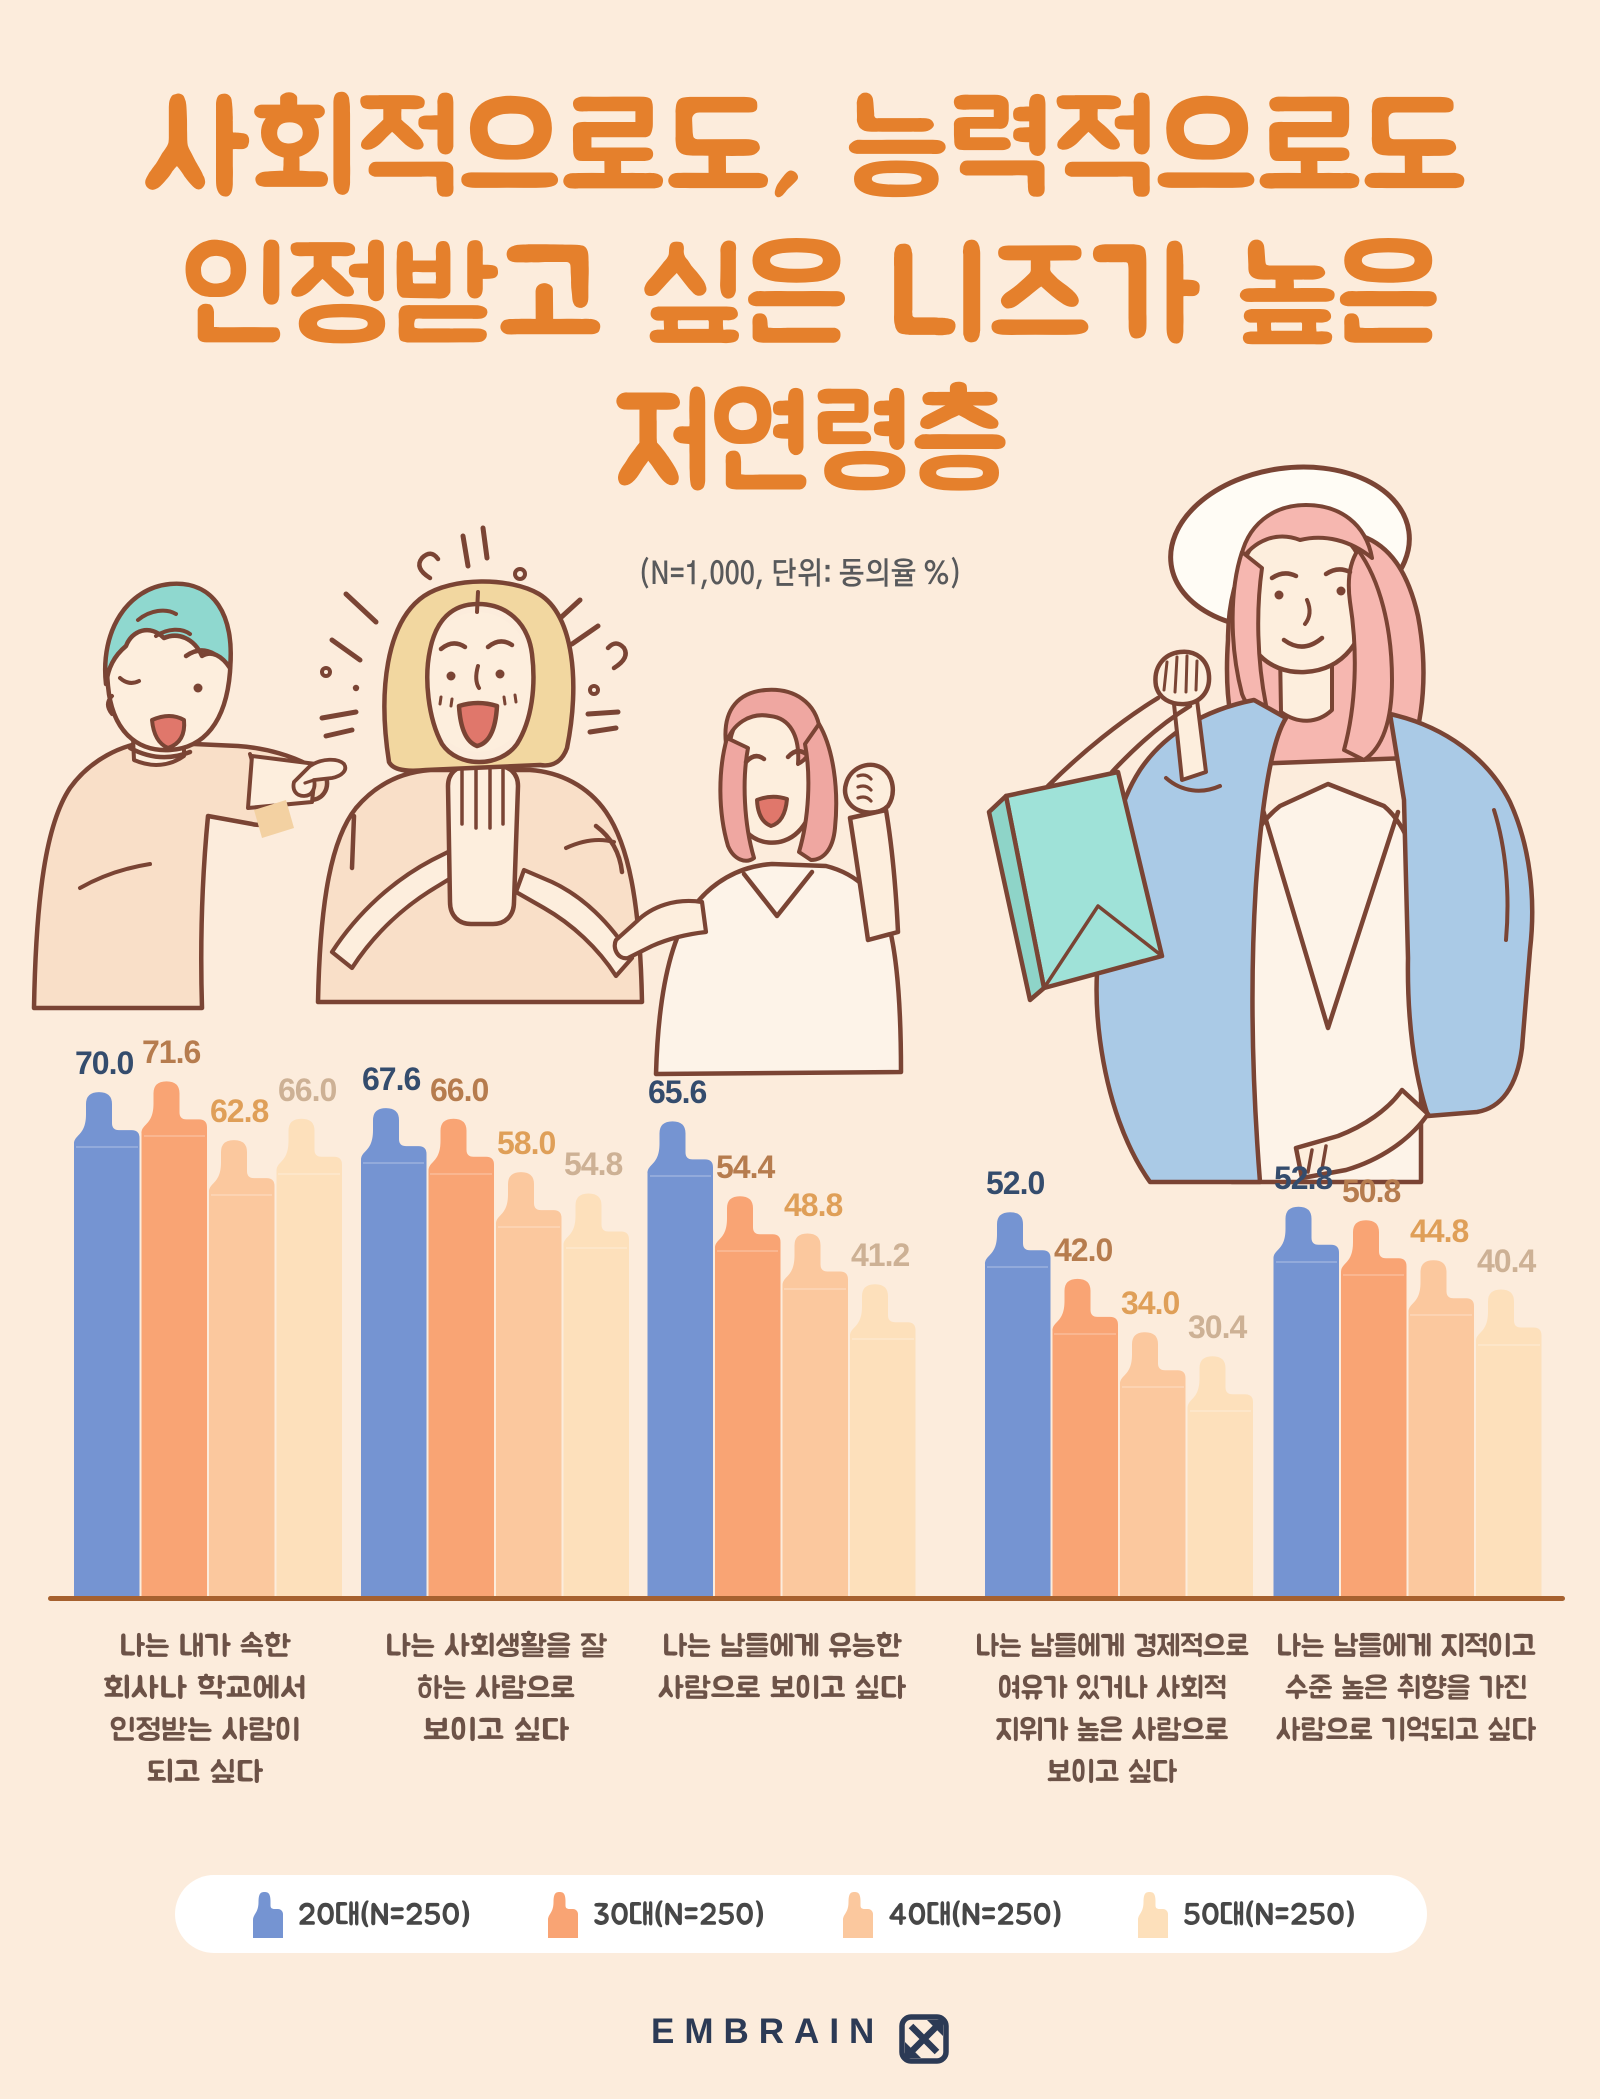  Describe the element at coordinates (1217, 1327) in the screenshot. I see `svg-text: 30.4` at that location.